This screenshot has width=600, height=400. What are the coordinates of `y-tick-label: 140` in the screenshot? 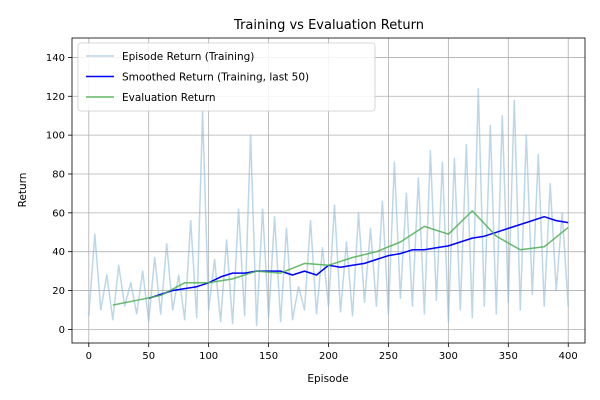 It's located at (55, 58).